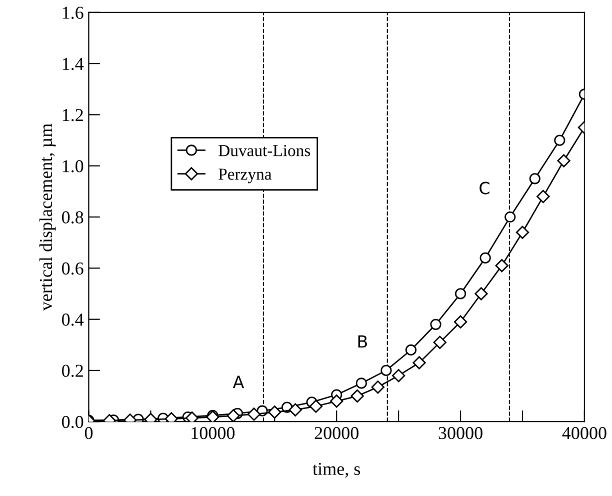  I want to click on y-tick-label: 1.6, so click(73, 12).